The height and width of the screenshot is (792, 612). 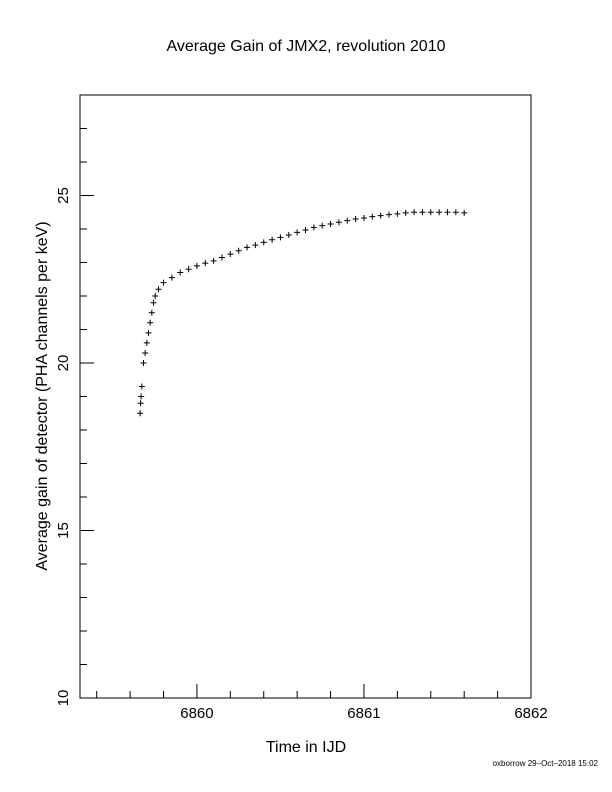 I want to click on x-axis-label: Time in IJD, so click(x=306, y=747).